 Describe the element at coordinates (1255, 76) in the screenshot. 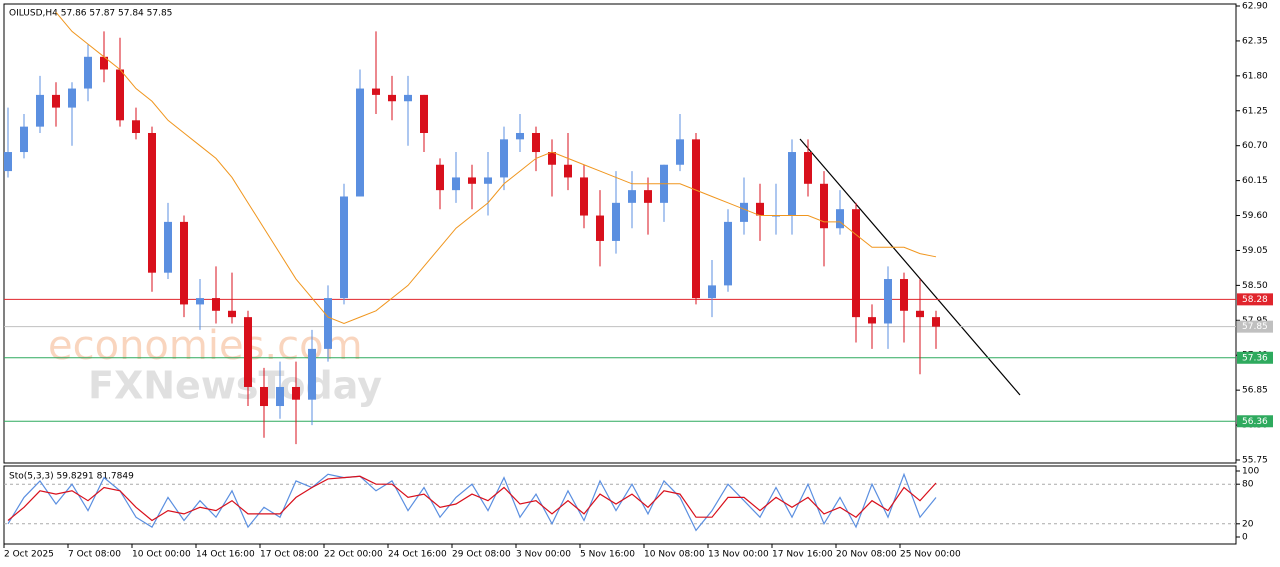

I see `y-tick-label: 61.80` at that location.